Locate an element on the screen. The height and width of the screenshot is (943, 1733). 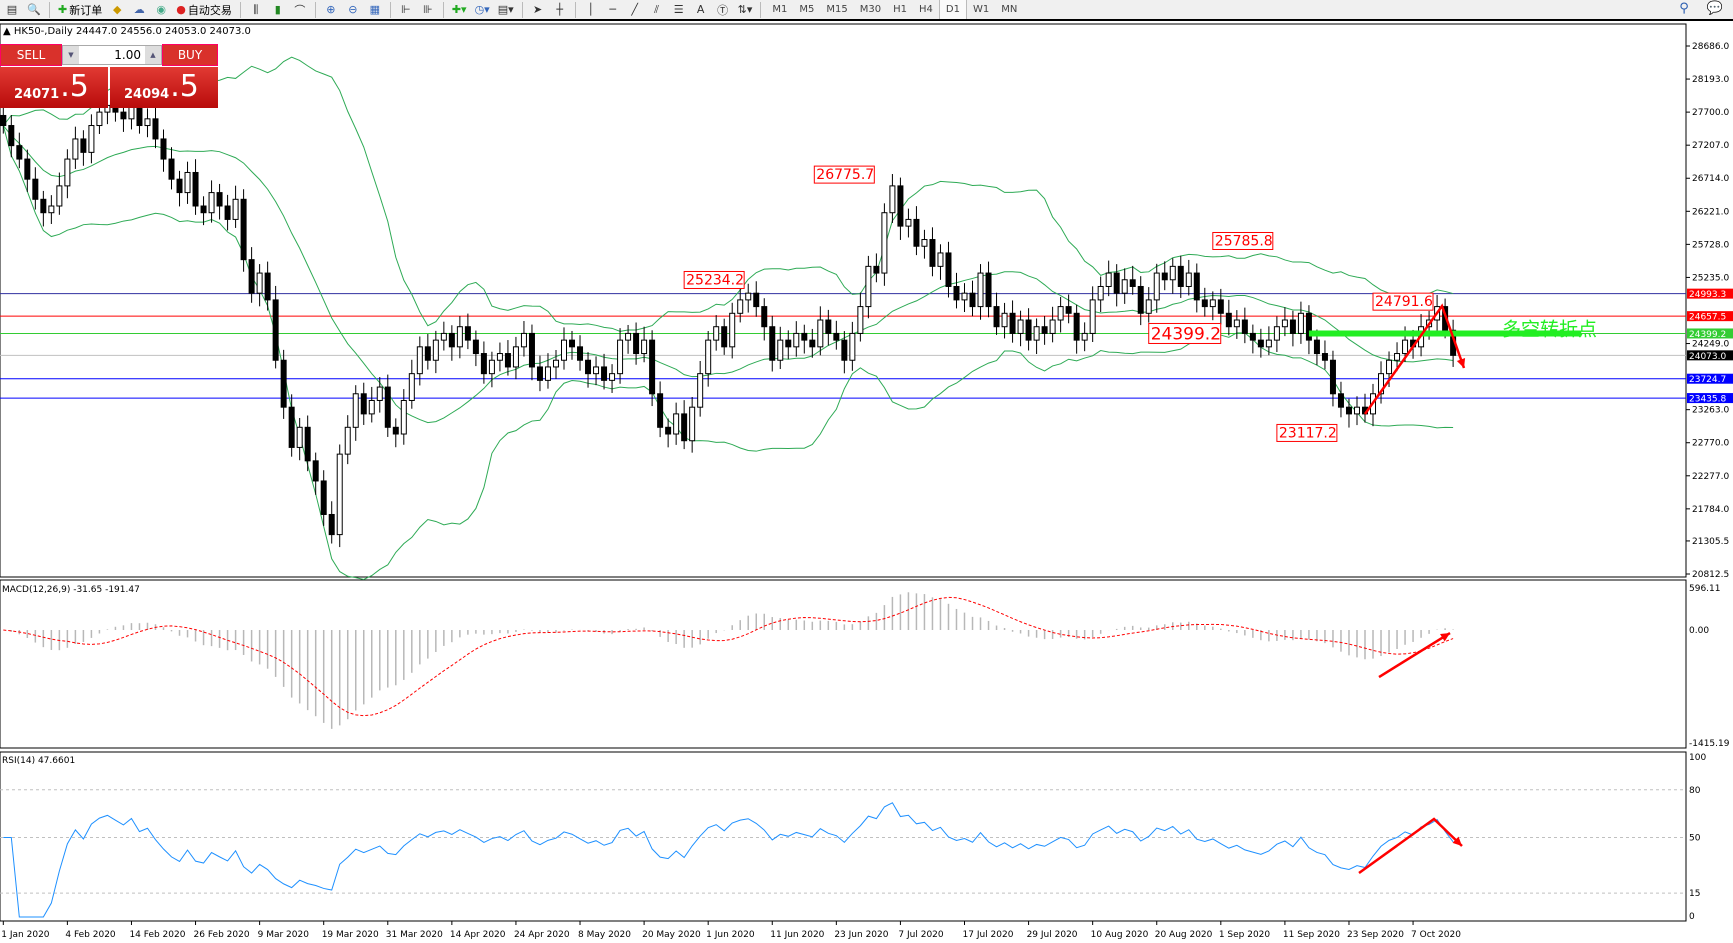
lot-decrease-icon: ▼ is located at coordinates (71, 55).